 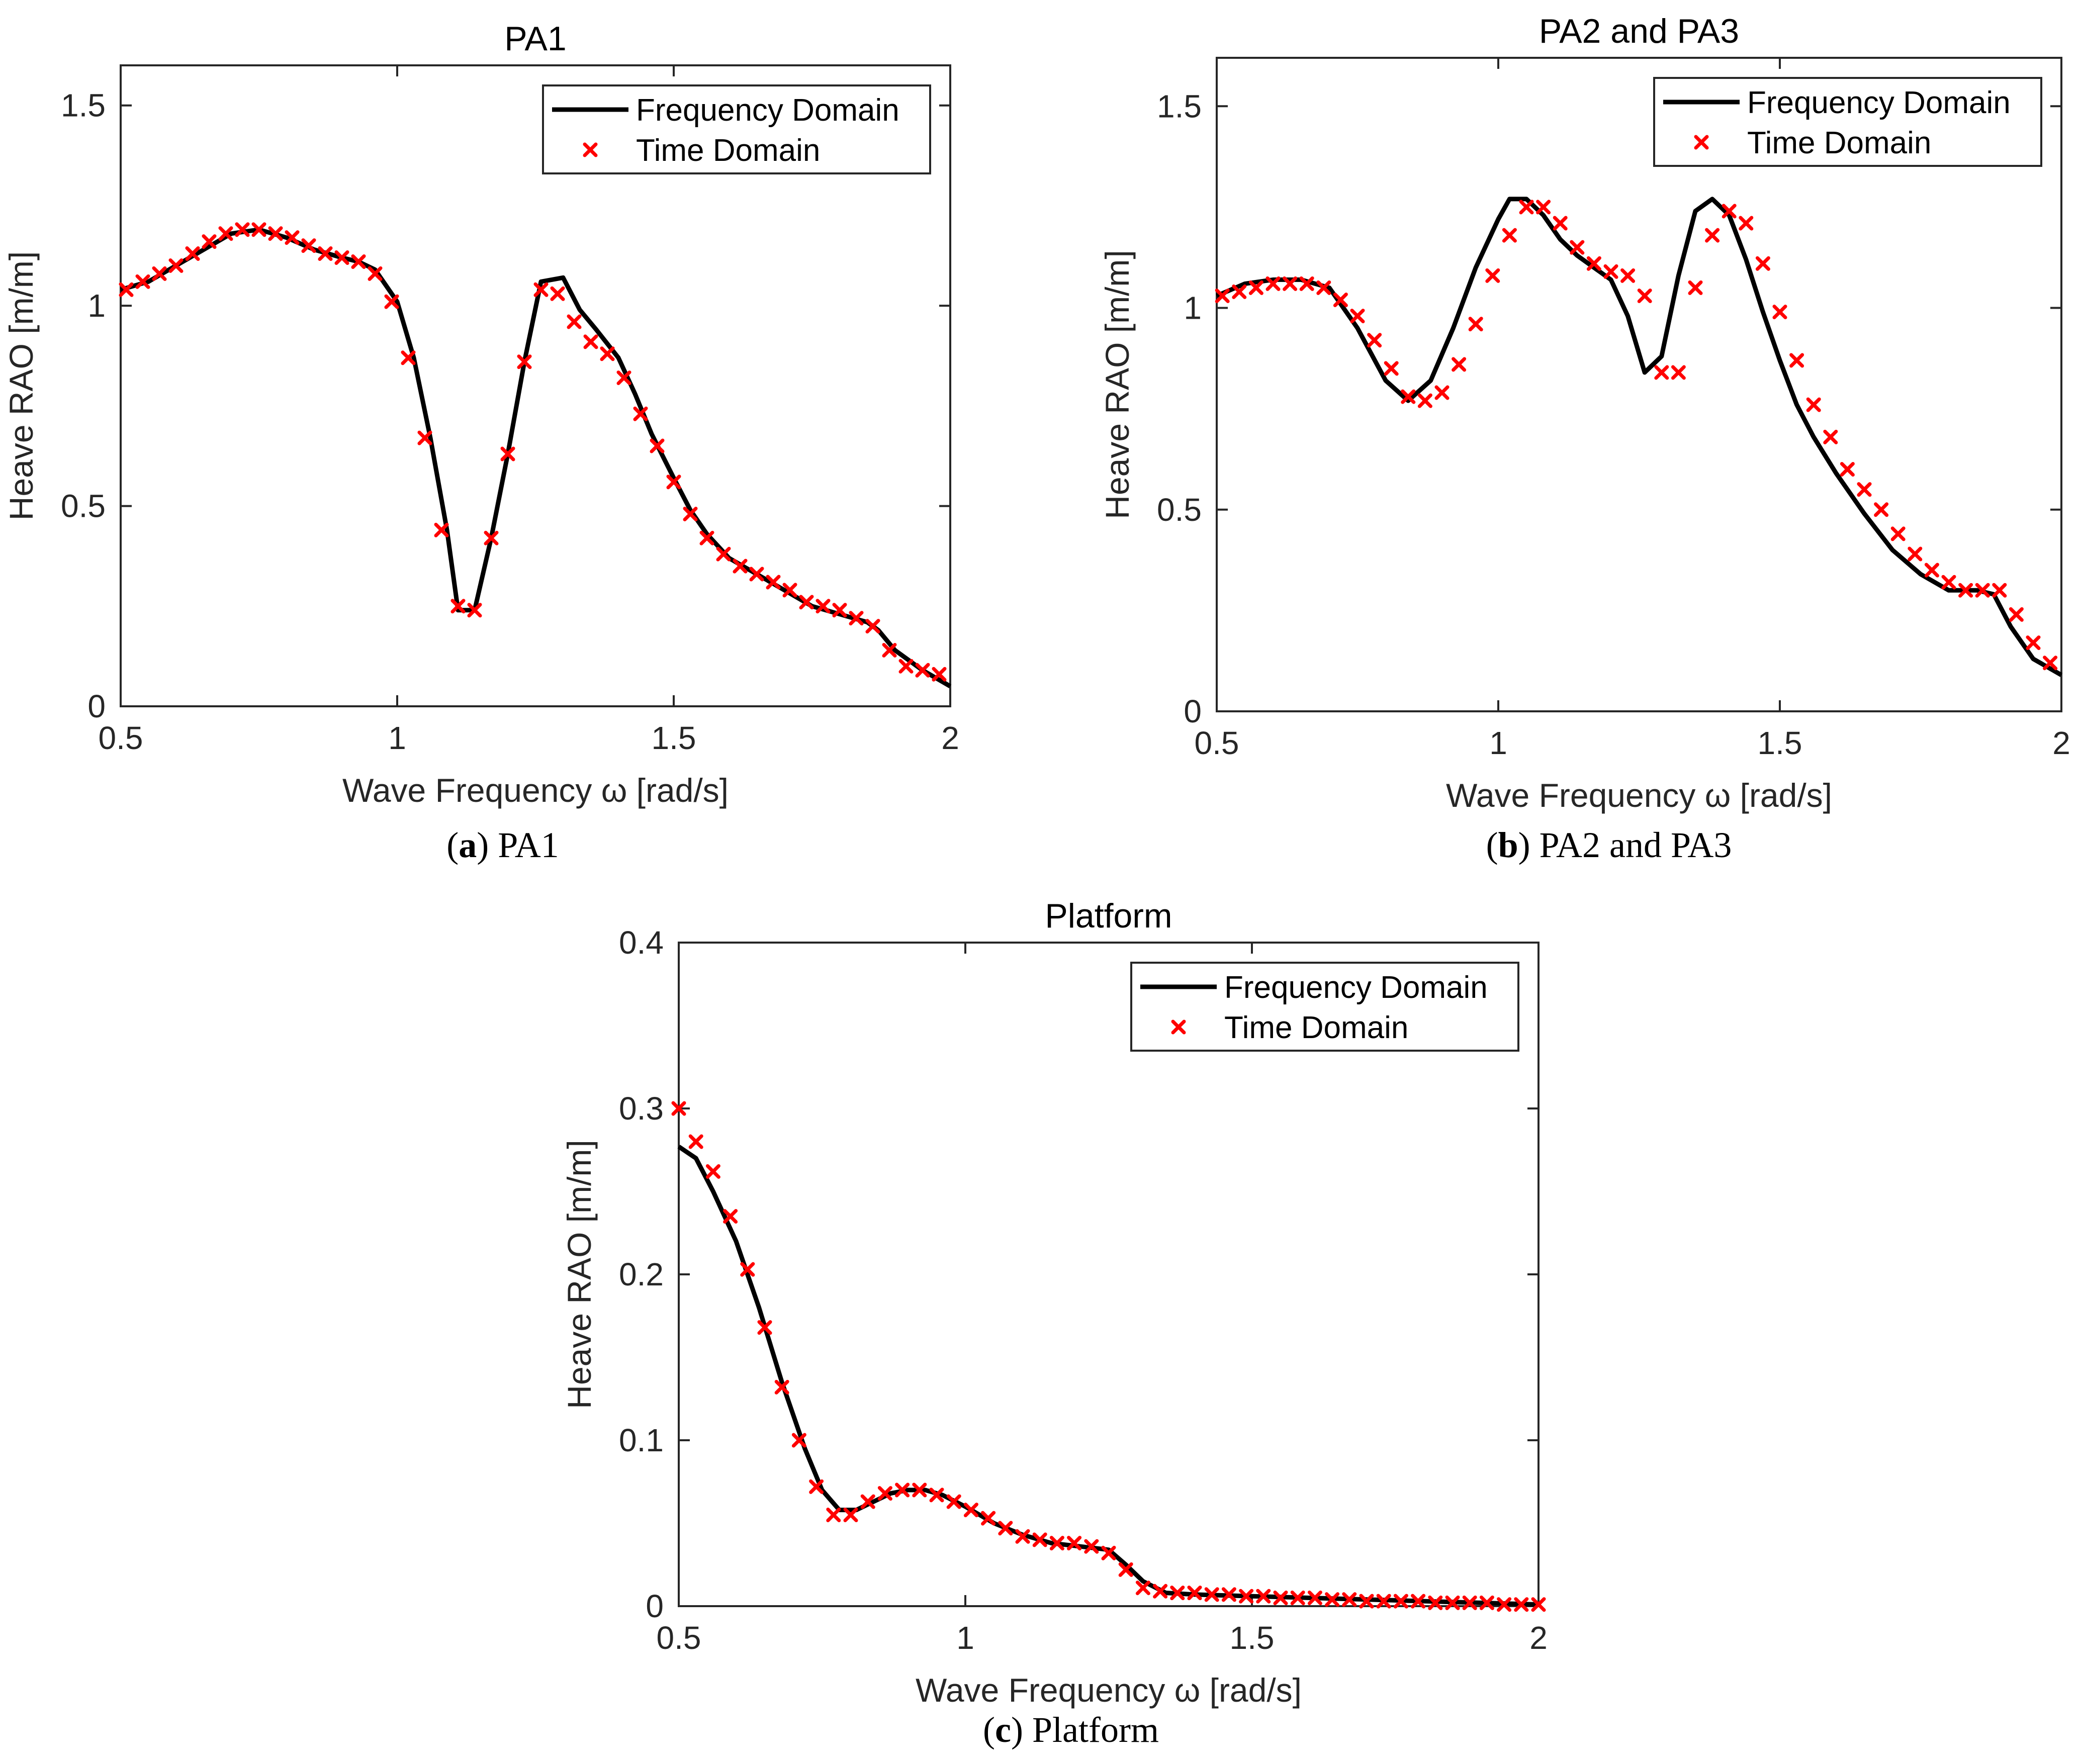 I want to click on caption-b: (b) PA2 and PA3, so click(x=1609, y=845).